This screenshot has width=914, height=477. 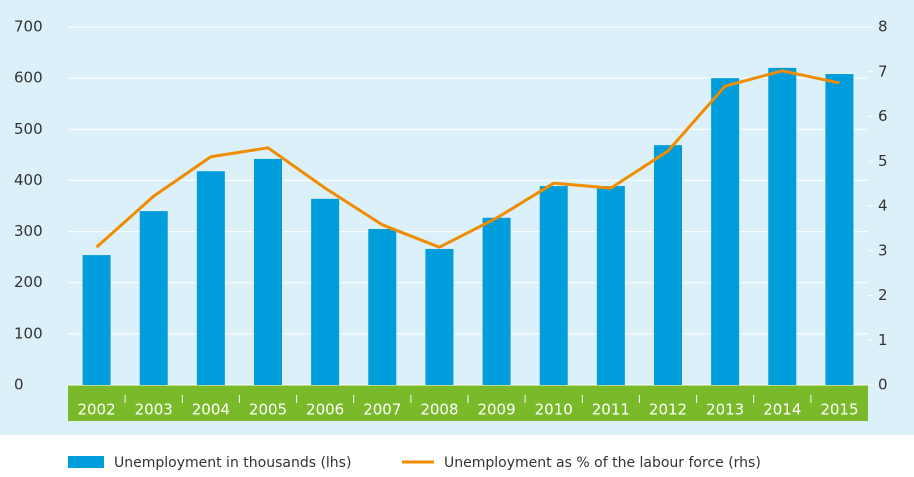 I want to click on x-tick-label: 2011, so click(x=611, y=410).